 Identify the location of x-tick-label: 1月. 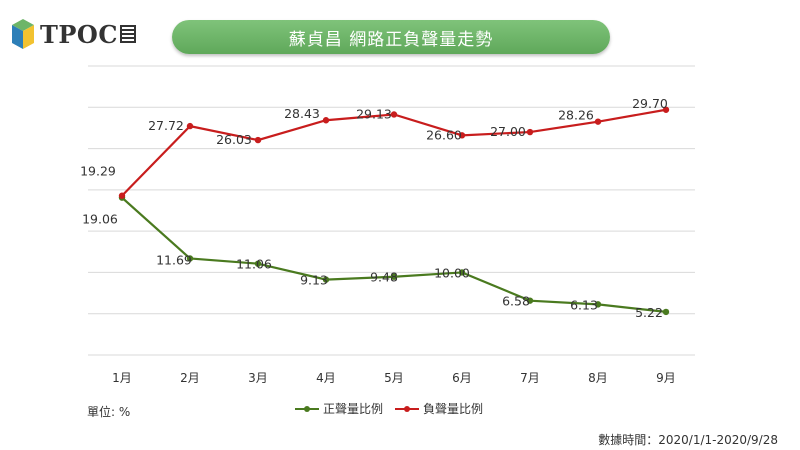
(122, 378).